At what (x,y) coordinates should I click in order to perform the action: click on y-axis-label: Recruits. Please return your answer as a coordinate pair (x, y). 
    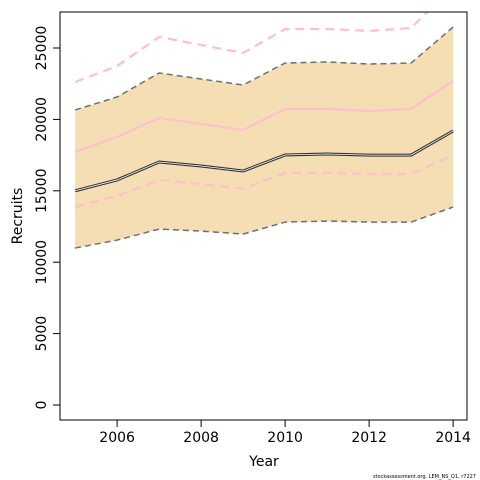
    Looking at the image, I should click on (18, 216).